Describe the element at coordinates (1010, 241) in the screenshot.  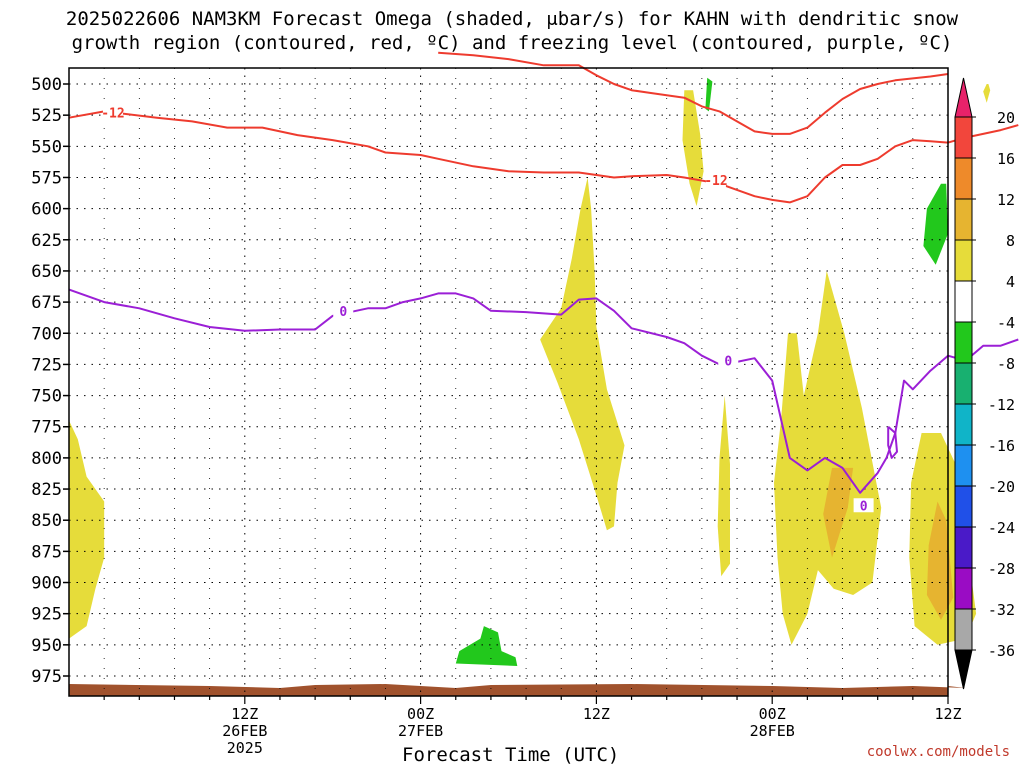
I see `colorbar-label-3: 8` at that location.